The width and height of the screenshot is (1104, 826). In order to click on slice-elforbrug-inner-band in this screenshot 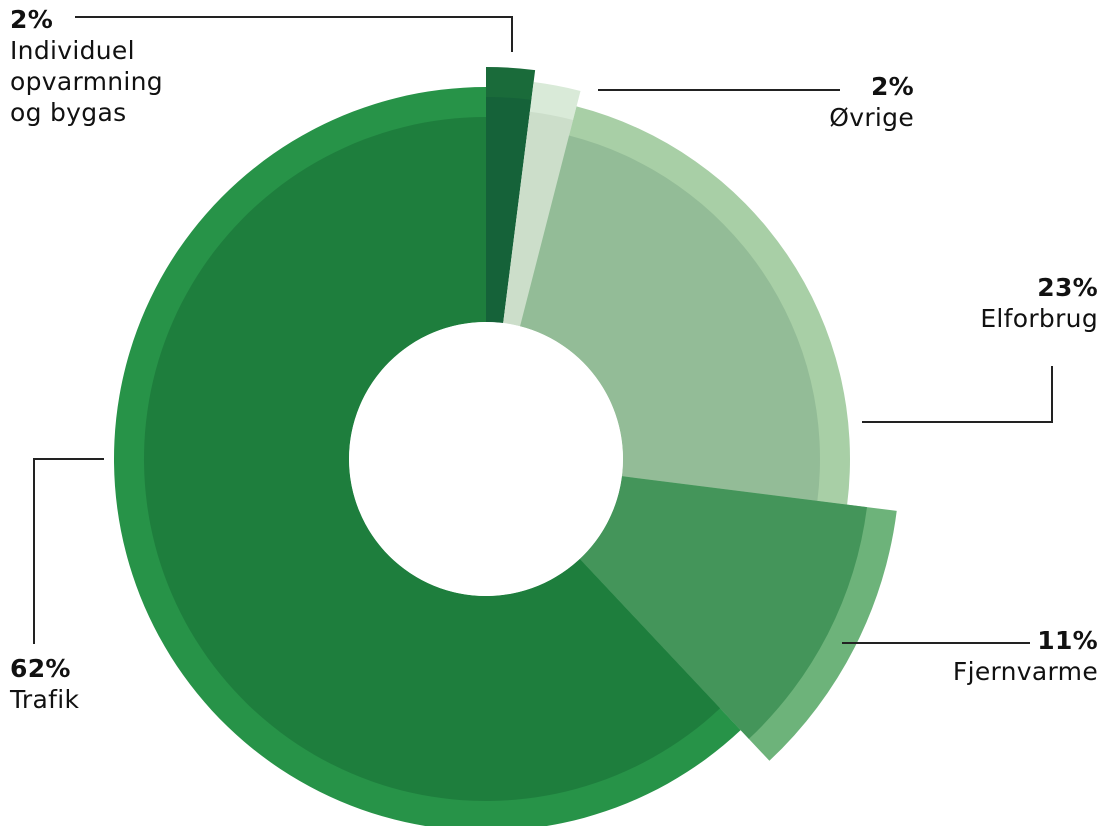, I will do `click(670, 318)`.